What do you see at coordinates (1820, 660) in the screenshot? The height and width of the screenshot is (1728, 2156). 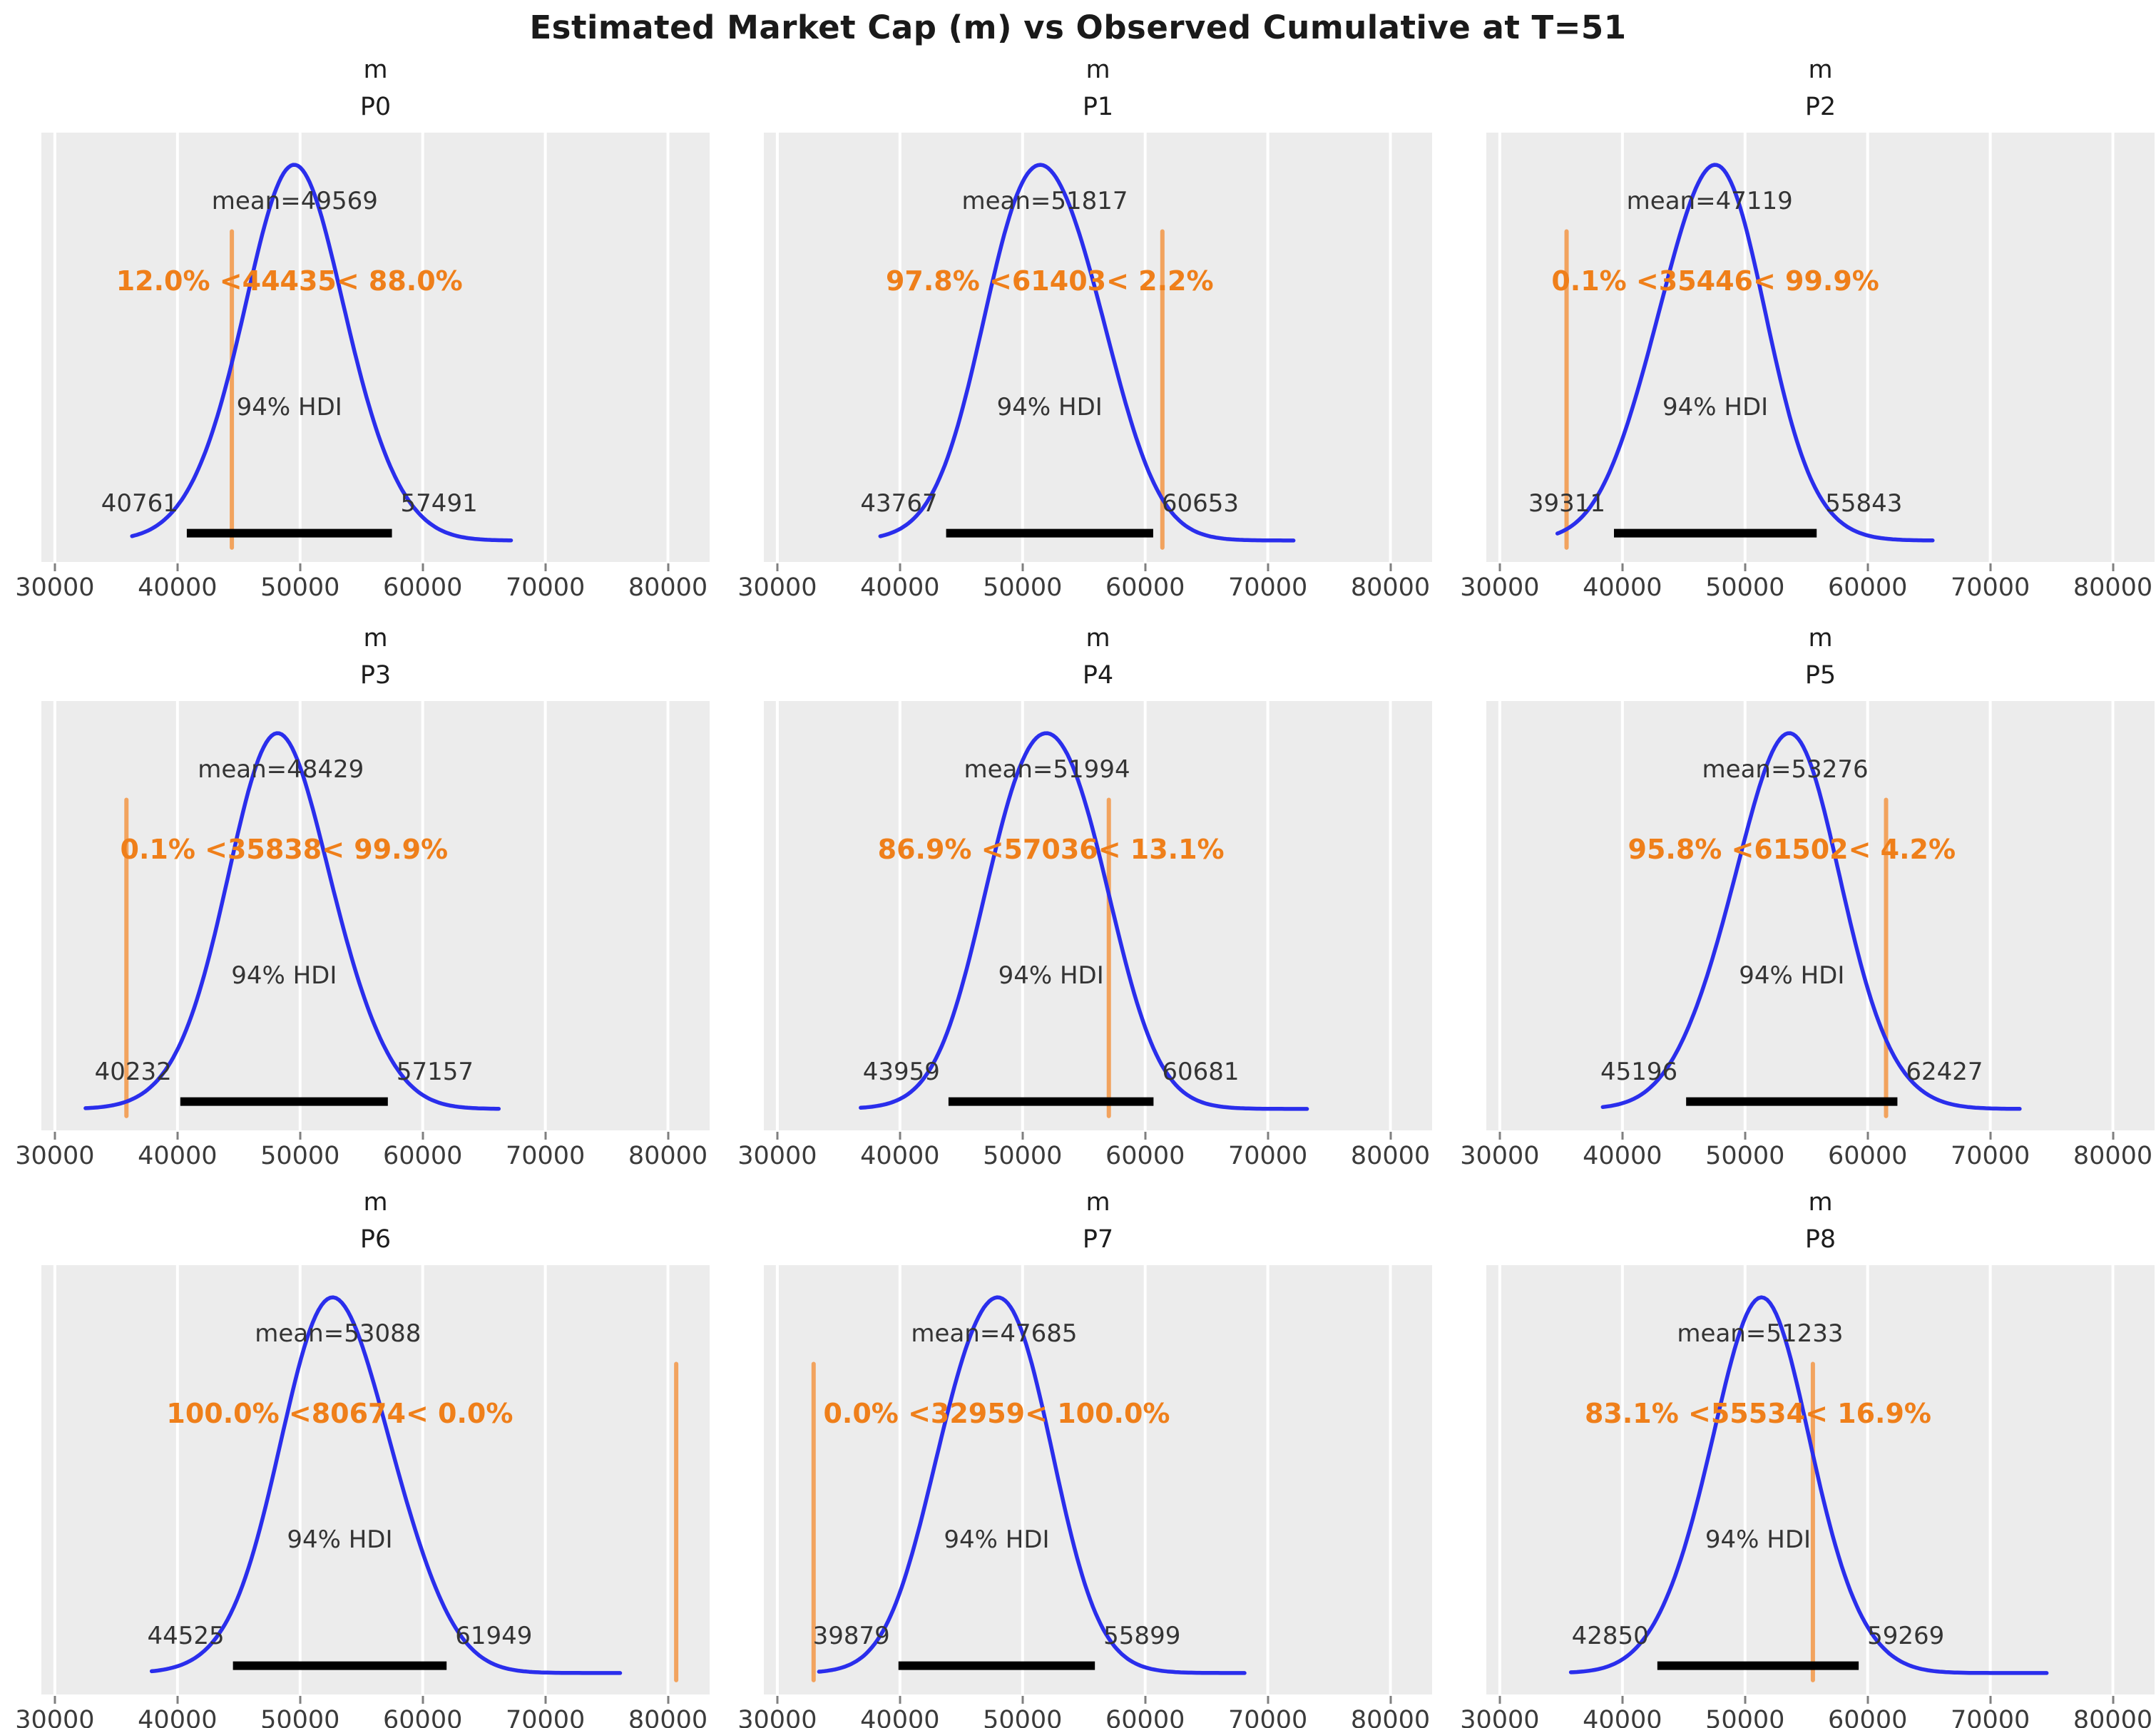 I see `panel-title: m P5` at bounding box center [1820, 660].